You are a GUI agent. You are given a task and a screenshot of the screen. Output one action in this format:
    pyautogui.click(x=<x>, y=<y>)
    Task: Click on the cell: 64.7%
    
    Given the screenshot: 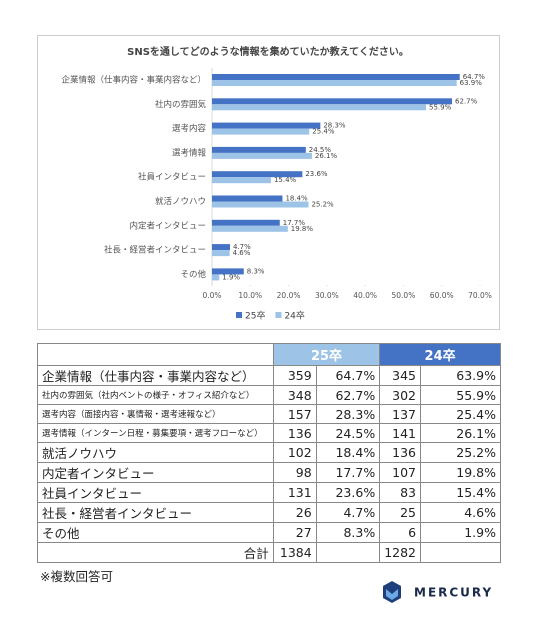 What is the action you would take?
    pyautogui.click(x=348, y=375)
    